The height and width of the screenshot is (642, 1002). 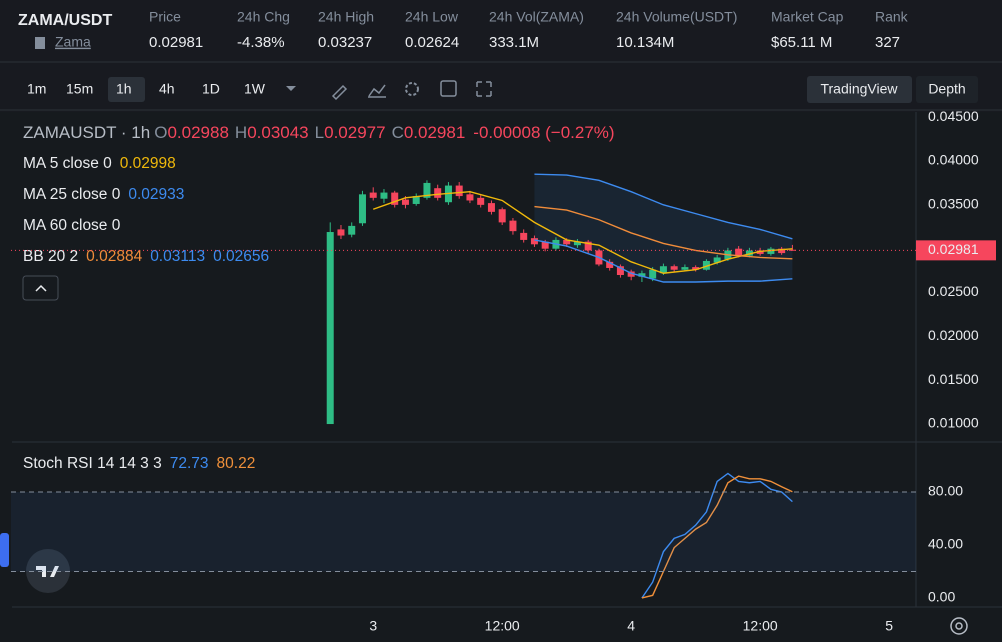 What do you see at coordinates (959, 626) in the screenshot?
I see `settings-gear` at bounding box center [959, 626].